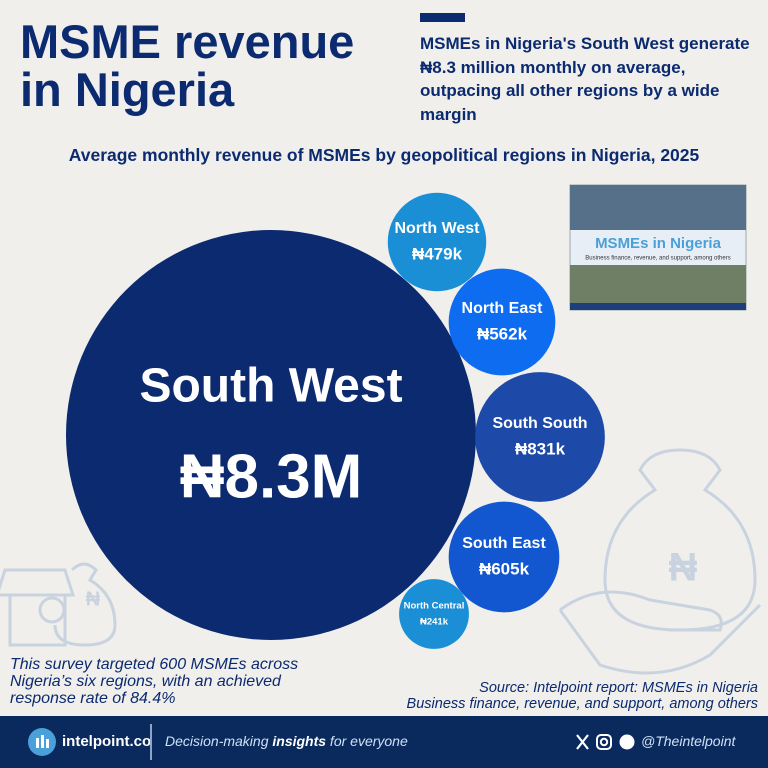  What do you see at coordinates (107, 741) in the screenshot?
I see `site: intelpoint.co` at bounding box center [107, 741].